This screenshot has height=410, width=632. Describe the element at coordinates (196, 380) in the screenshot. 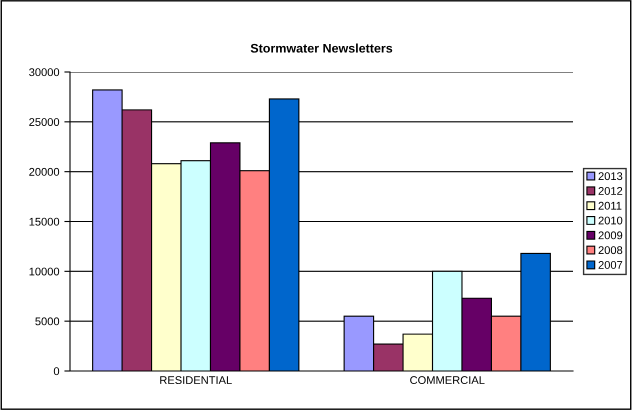

I see `x-tick-label: RESIDENTIAL` at that location.